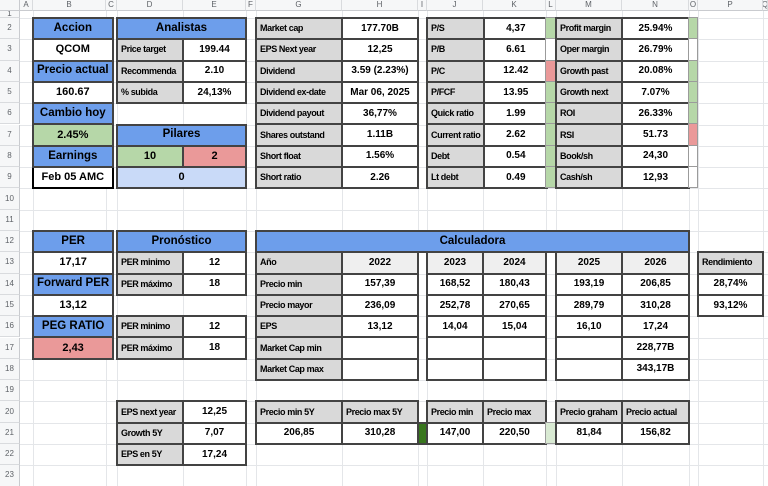 The image size is (768, 486). What do you see at coordinates (214, 156) in the screenshot?
I see `cell-E8: 2` at bounding box center [214, 156].